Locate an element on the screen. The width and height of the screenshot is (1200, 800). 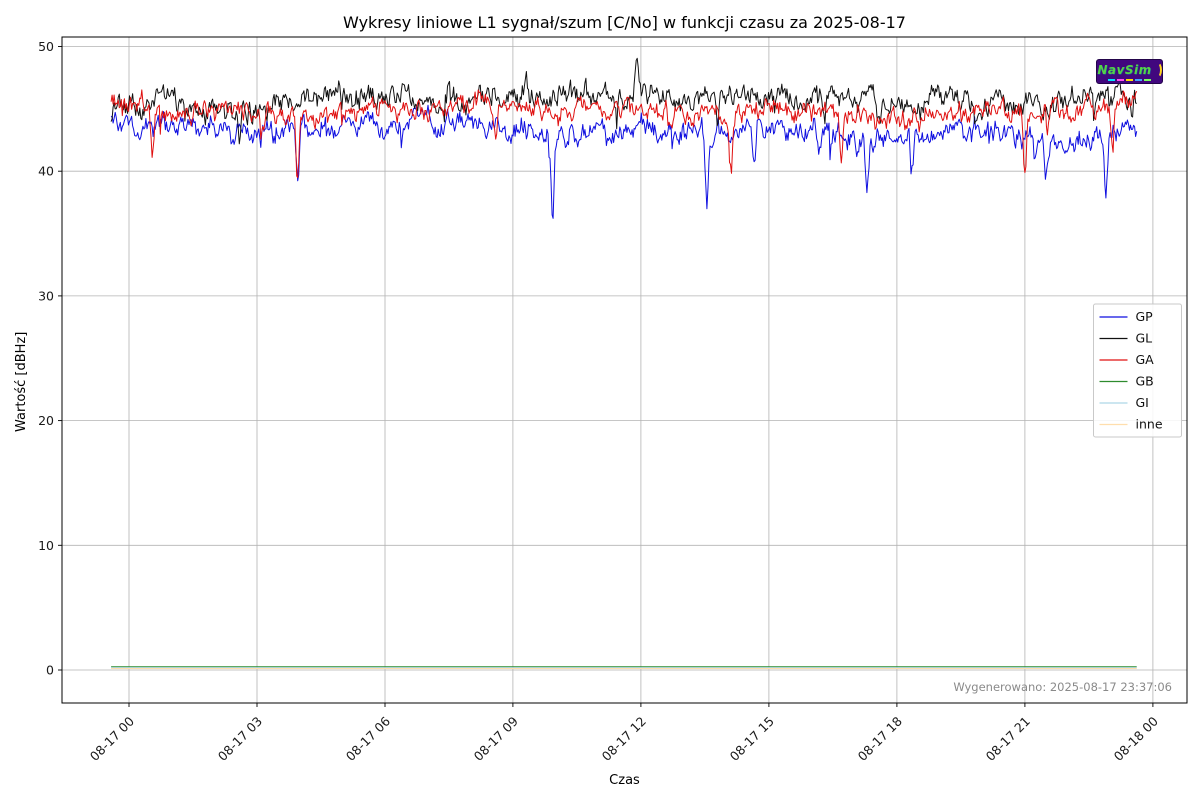
y-tick-label: 40 is located at coordinates (46, 171).